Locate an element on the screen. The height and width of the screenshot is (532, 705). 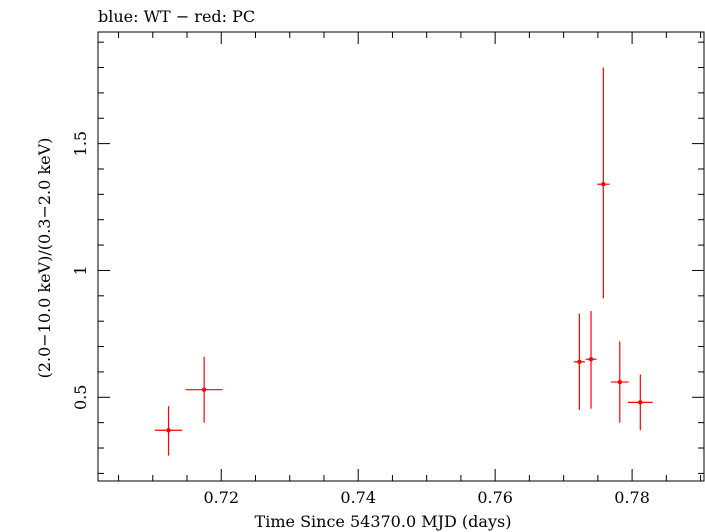
x-axis-label: Time Since 54370.0 MJD (days) is located at coordinates (383, 521).